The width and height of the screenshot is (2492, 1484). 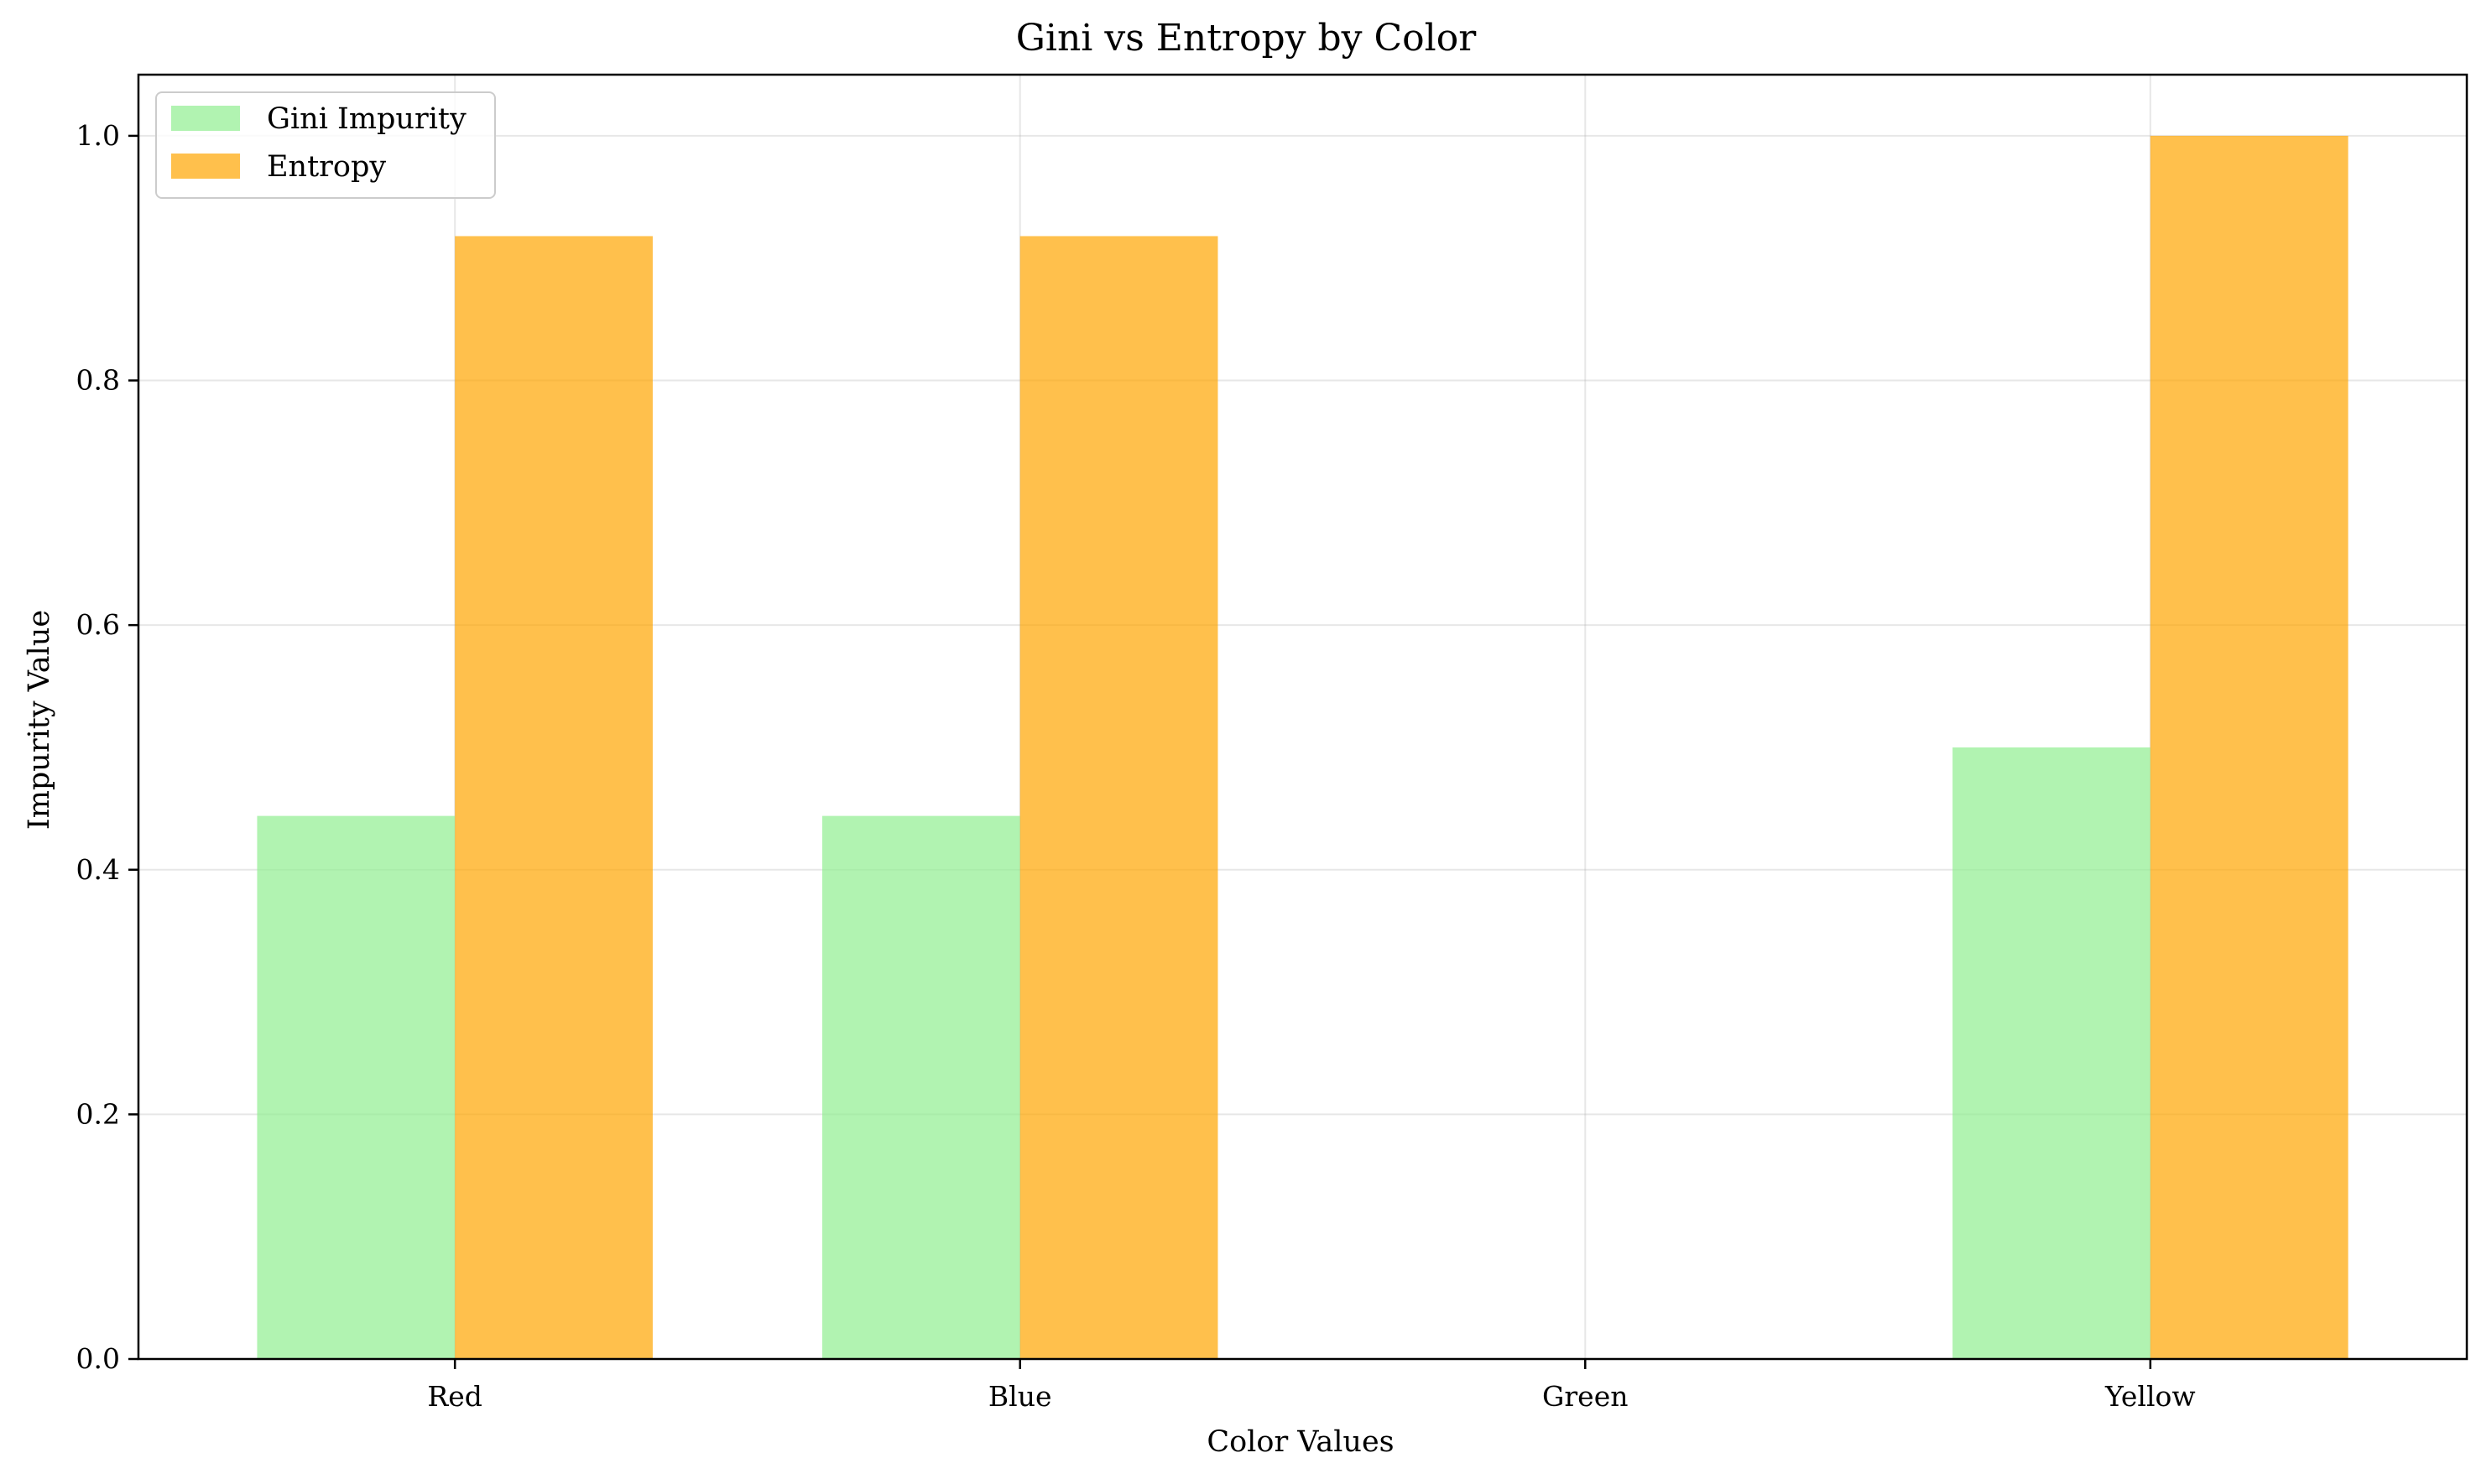 I want to click on x-tick-label-yellow: Yellow, so click(x=2150, y=1396).